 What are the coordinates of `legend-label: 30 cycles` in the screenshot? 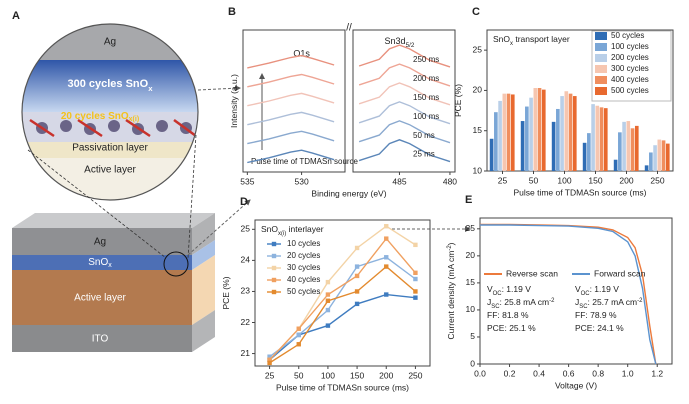 It's located at (303, 267).